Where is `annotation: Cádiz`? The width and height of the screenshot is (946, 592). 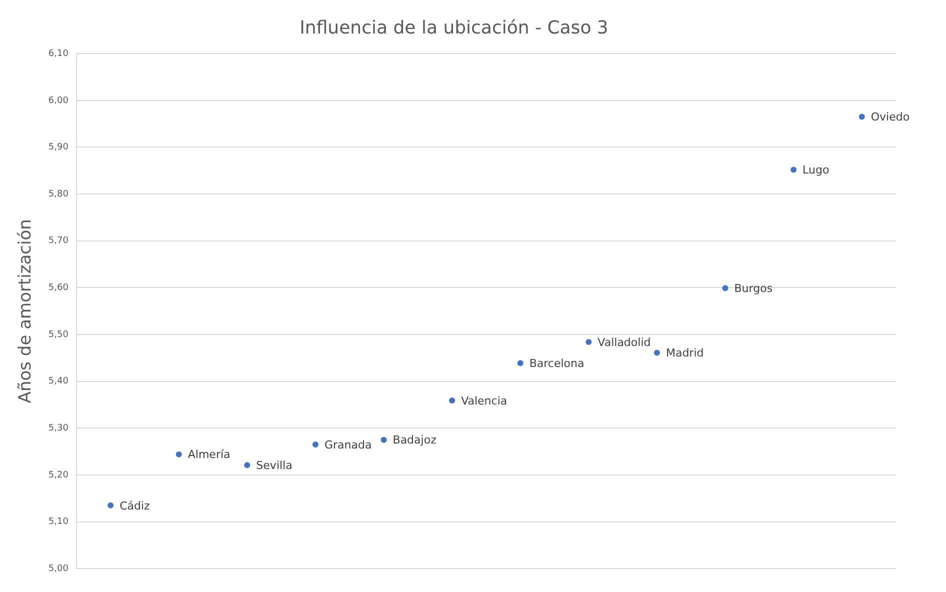 annotation: Cádiz is located at coordinates (135, 505).